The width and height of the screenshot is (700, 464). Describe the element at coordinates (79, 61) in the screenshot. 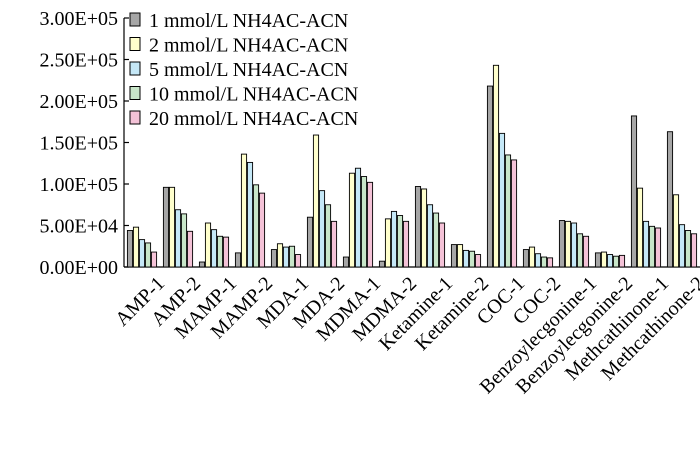

I see `y-tick-label: 2.50E+05` at that location.